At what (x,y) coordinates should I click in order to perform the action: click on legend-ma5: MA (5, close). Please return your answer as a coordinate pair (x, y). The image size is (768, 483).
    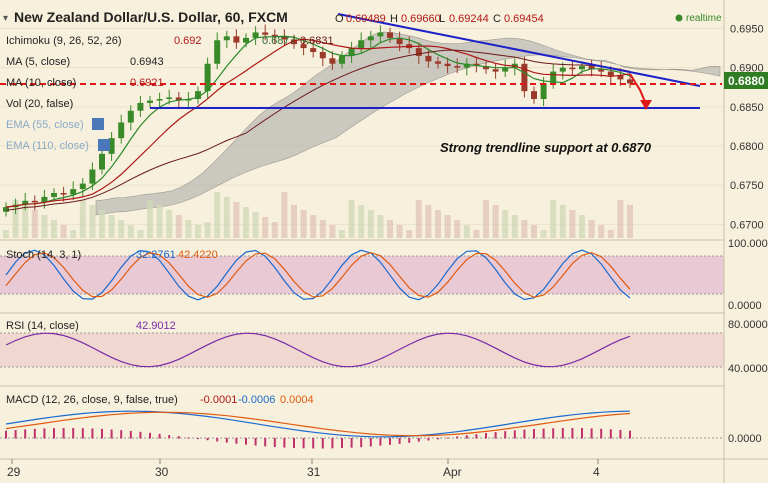
    Looking at the image, I should click on (38, 62).